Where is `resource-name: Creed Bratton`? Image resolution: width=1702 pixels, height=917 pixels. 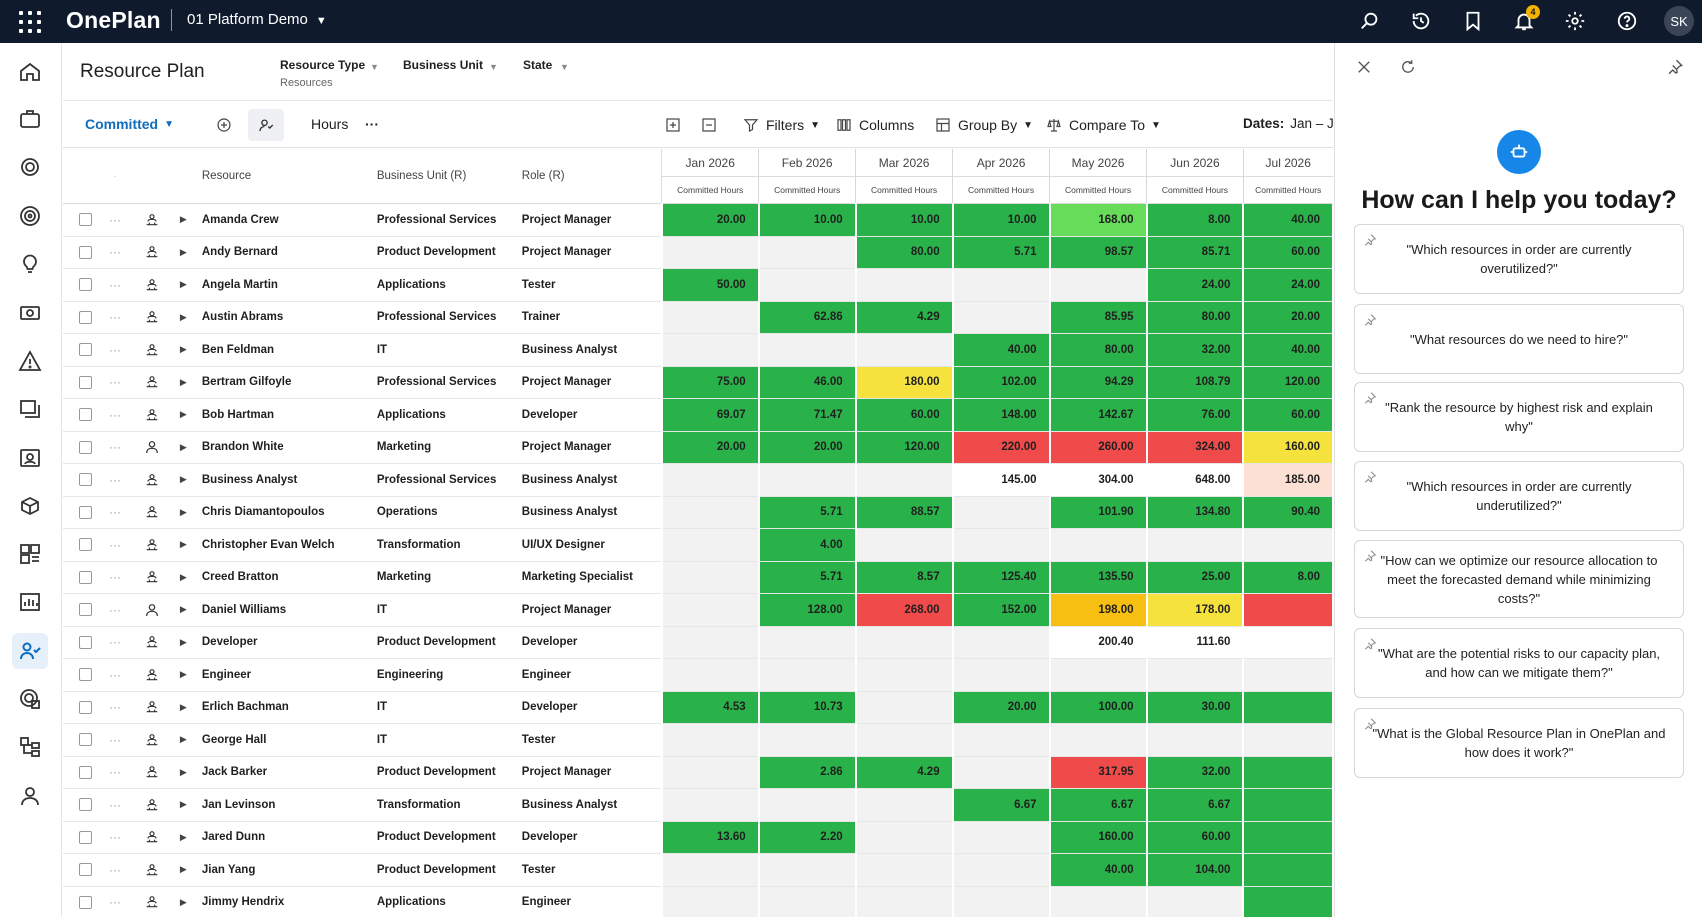
resource-name: Creed Bratton is located at coordinates (283, 577).